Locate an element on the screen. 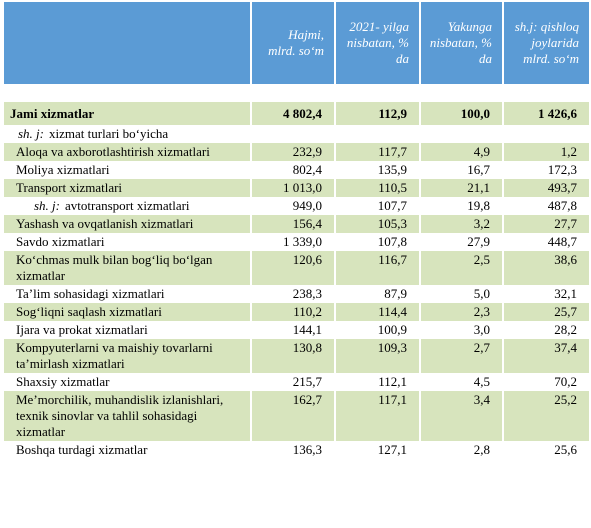 This screenshot has height=528, width=591. value-cell: 4,9 is located at coordinates (461, 152).